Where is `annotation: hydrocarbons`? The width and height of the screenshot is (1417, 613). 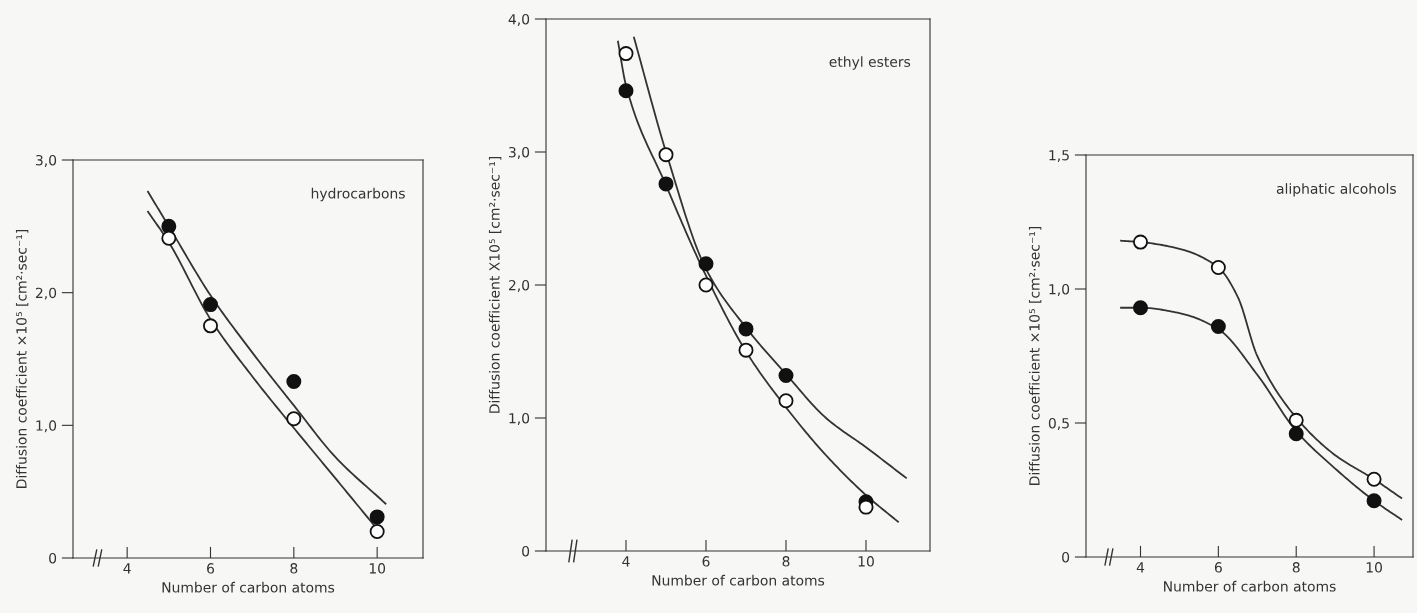
annotation: hydrocarbons is located at coordinates (358, 194).